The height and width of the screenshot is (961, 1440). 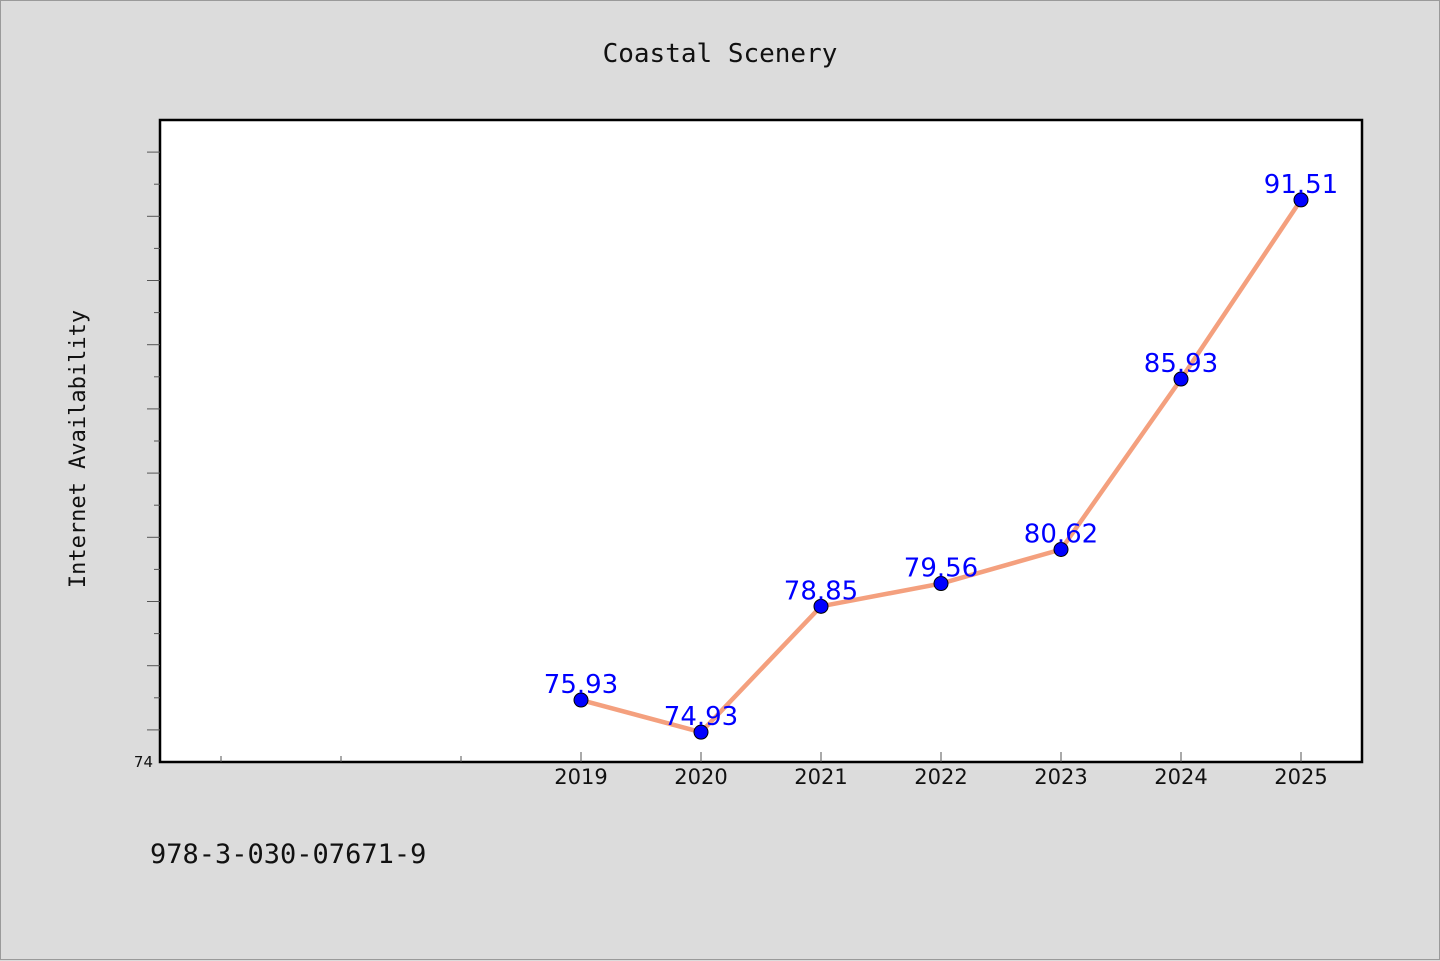 What do you see at coordinates (580, 777) in the screenshot?
I see `x-tick-label: 2019` at bounding box center [580, 777].